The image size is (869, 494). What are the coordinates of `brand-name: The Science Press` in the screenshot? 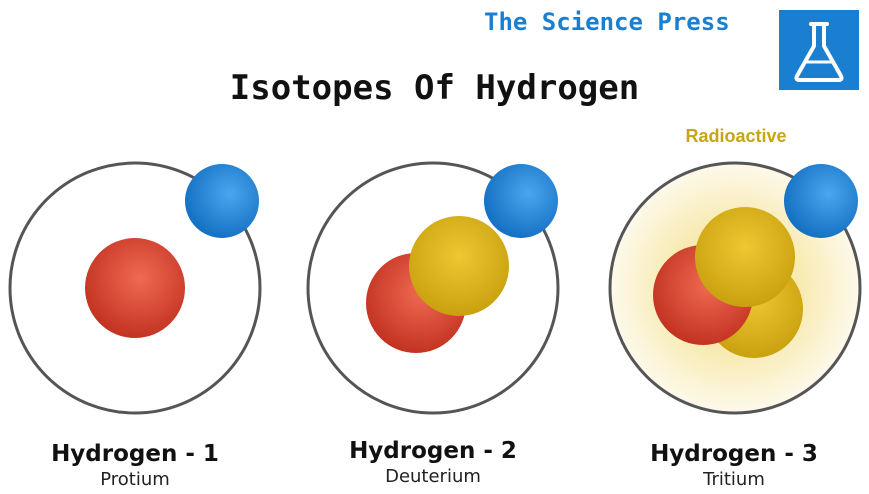 It's located at (607, 22).